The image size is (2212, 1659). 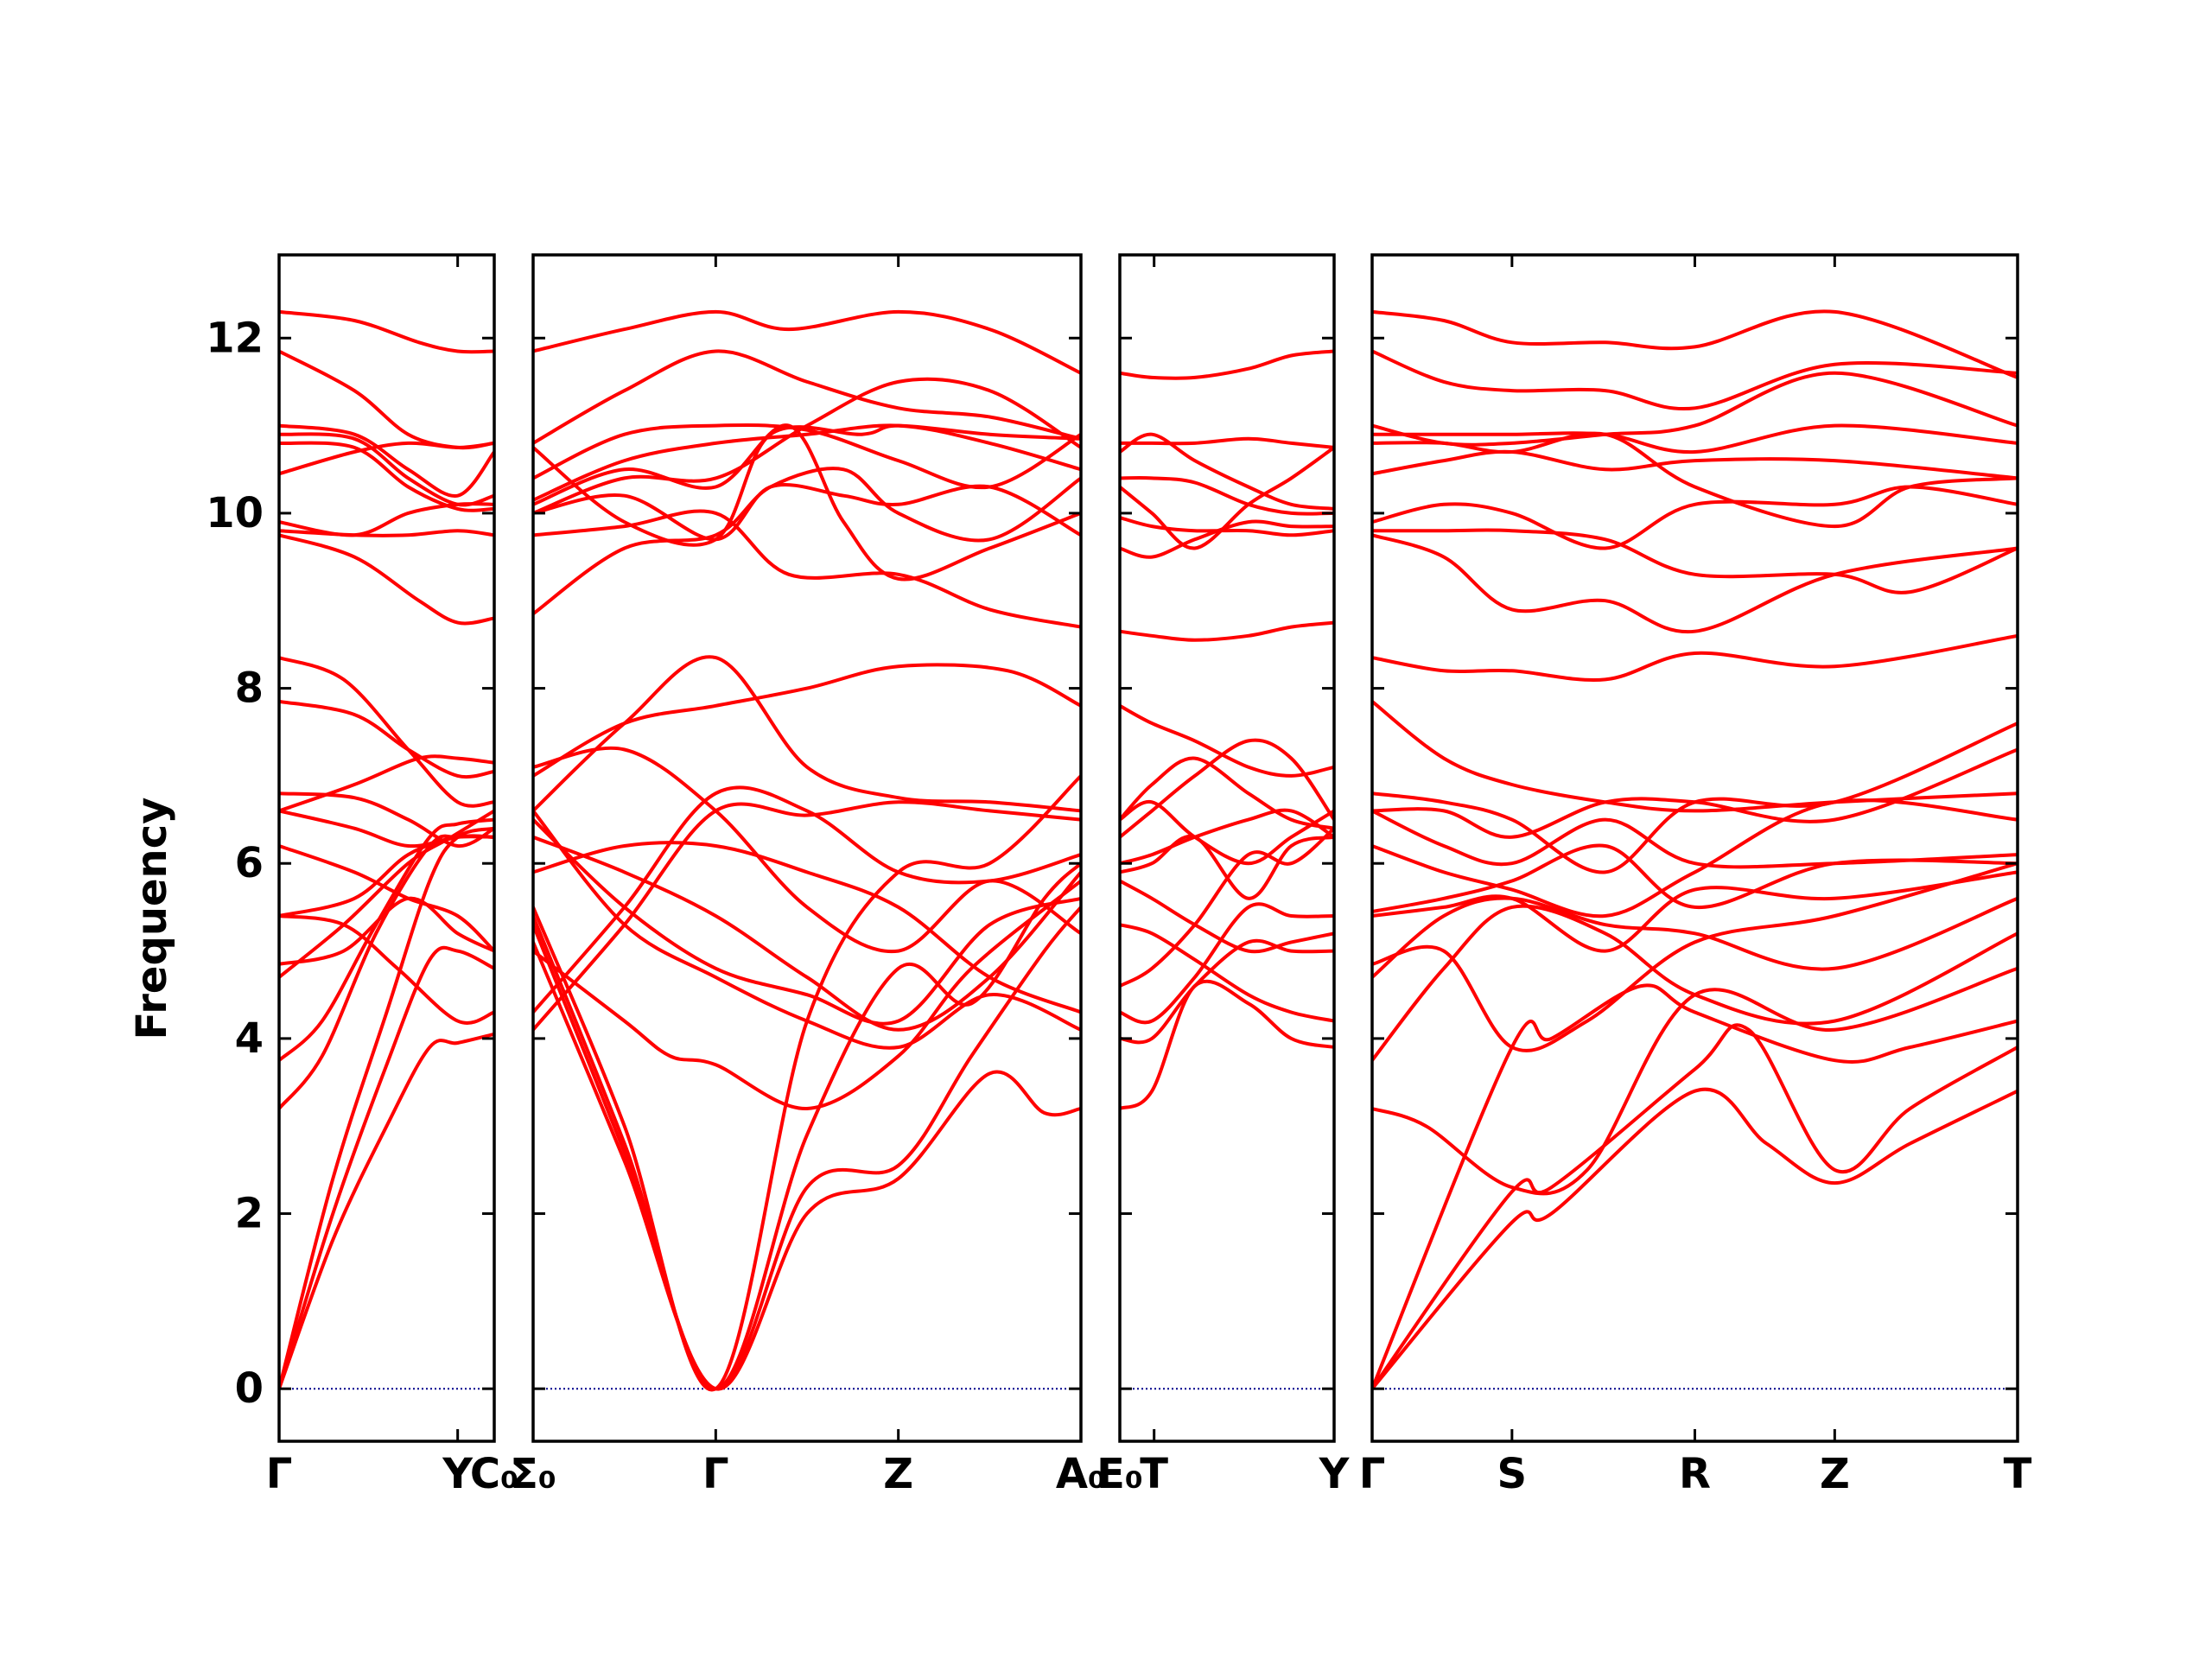 What do you see at coordinates (1081, 1474) in the screenshot?
I see `x-tick-label: A₀` at bounding box center [1081, 1474].